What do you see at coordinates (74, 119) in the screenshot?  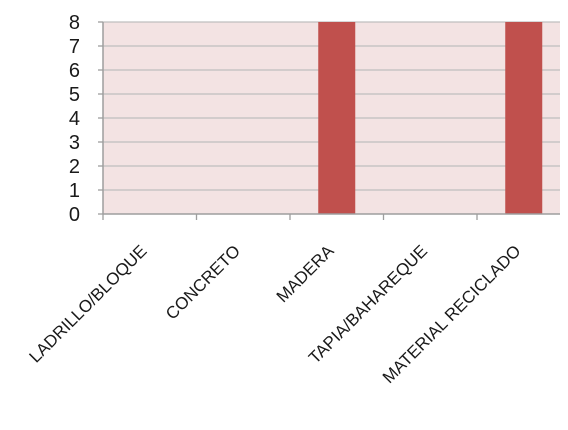 I see `y-tick-label-4: 4` at bounding box center [74, 119].